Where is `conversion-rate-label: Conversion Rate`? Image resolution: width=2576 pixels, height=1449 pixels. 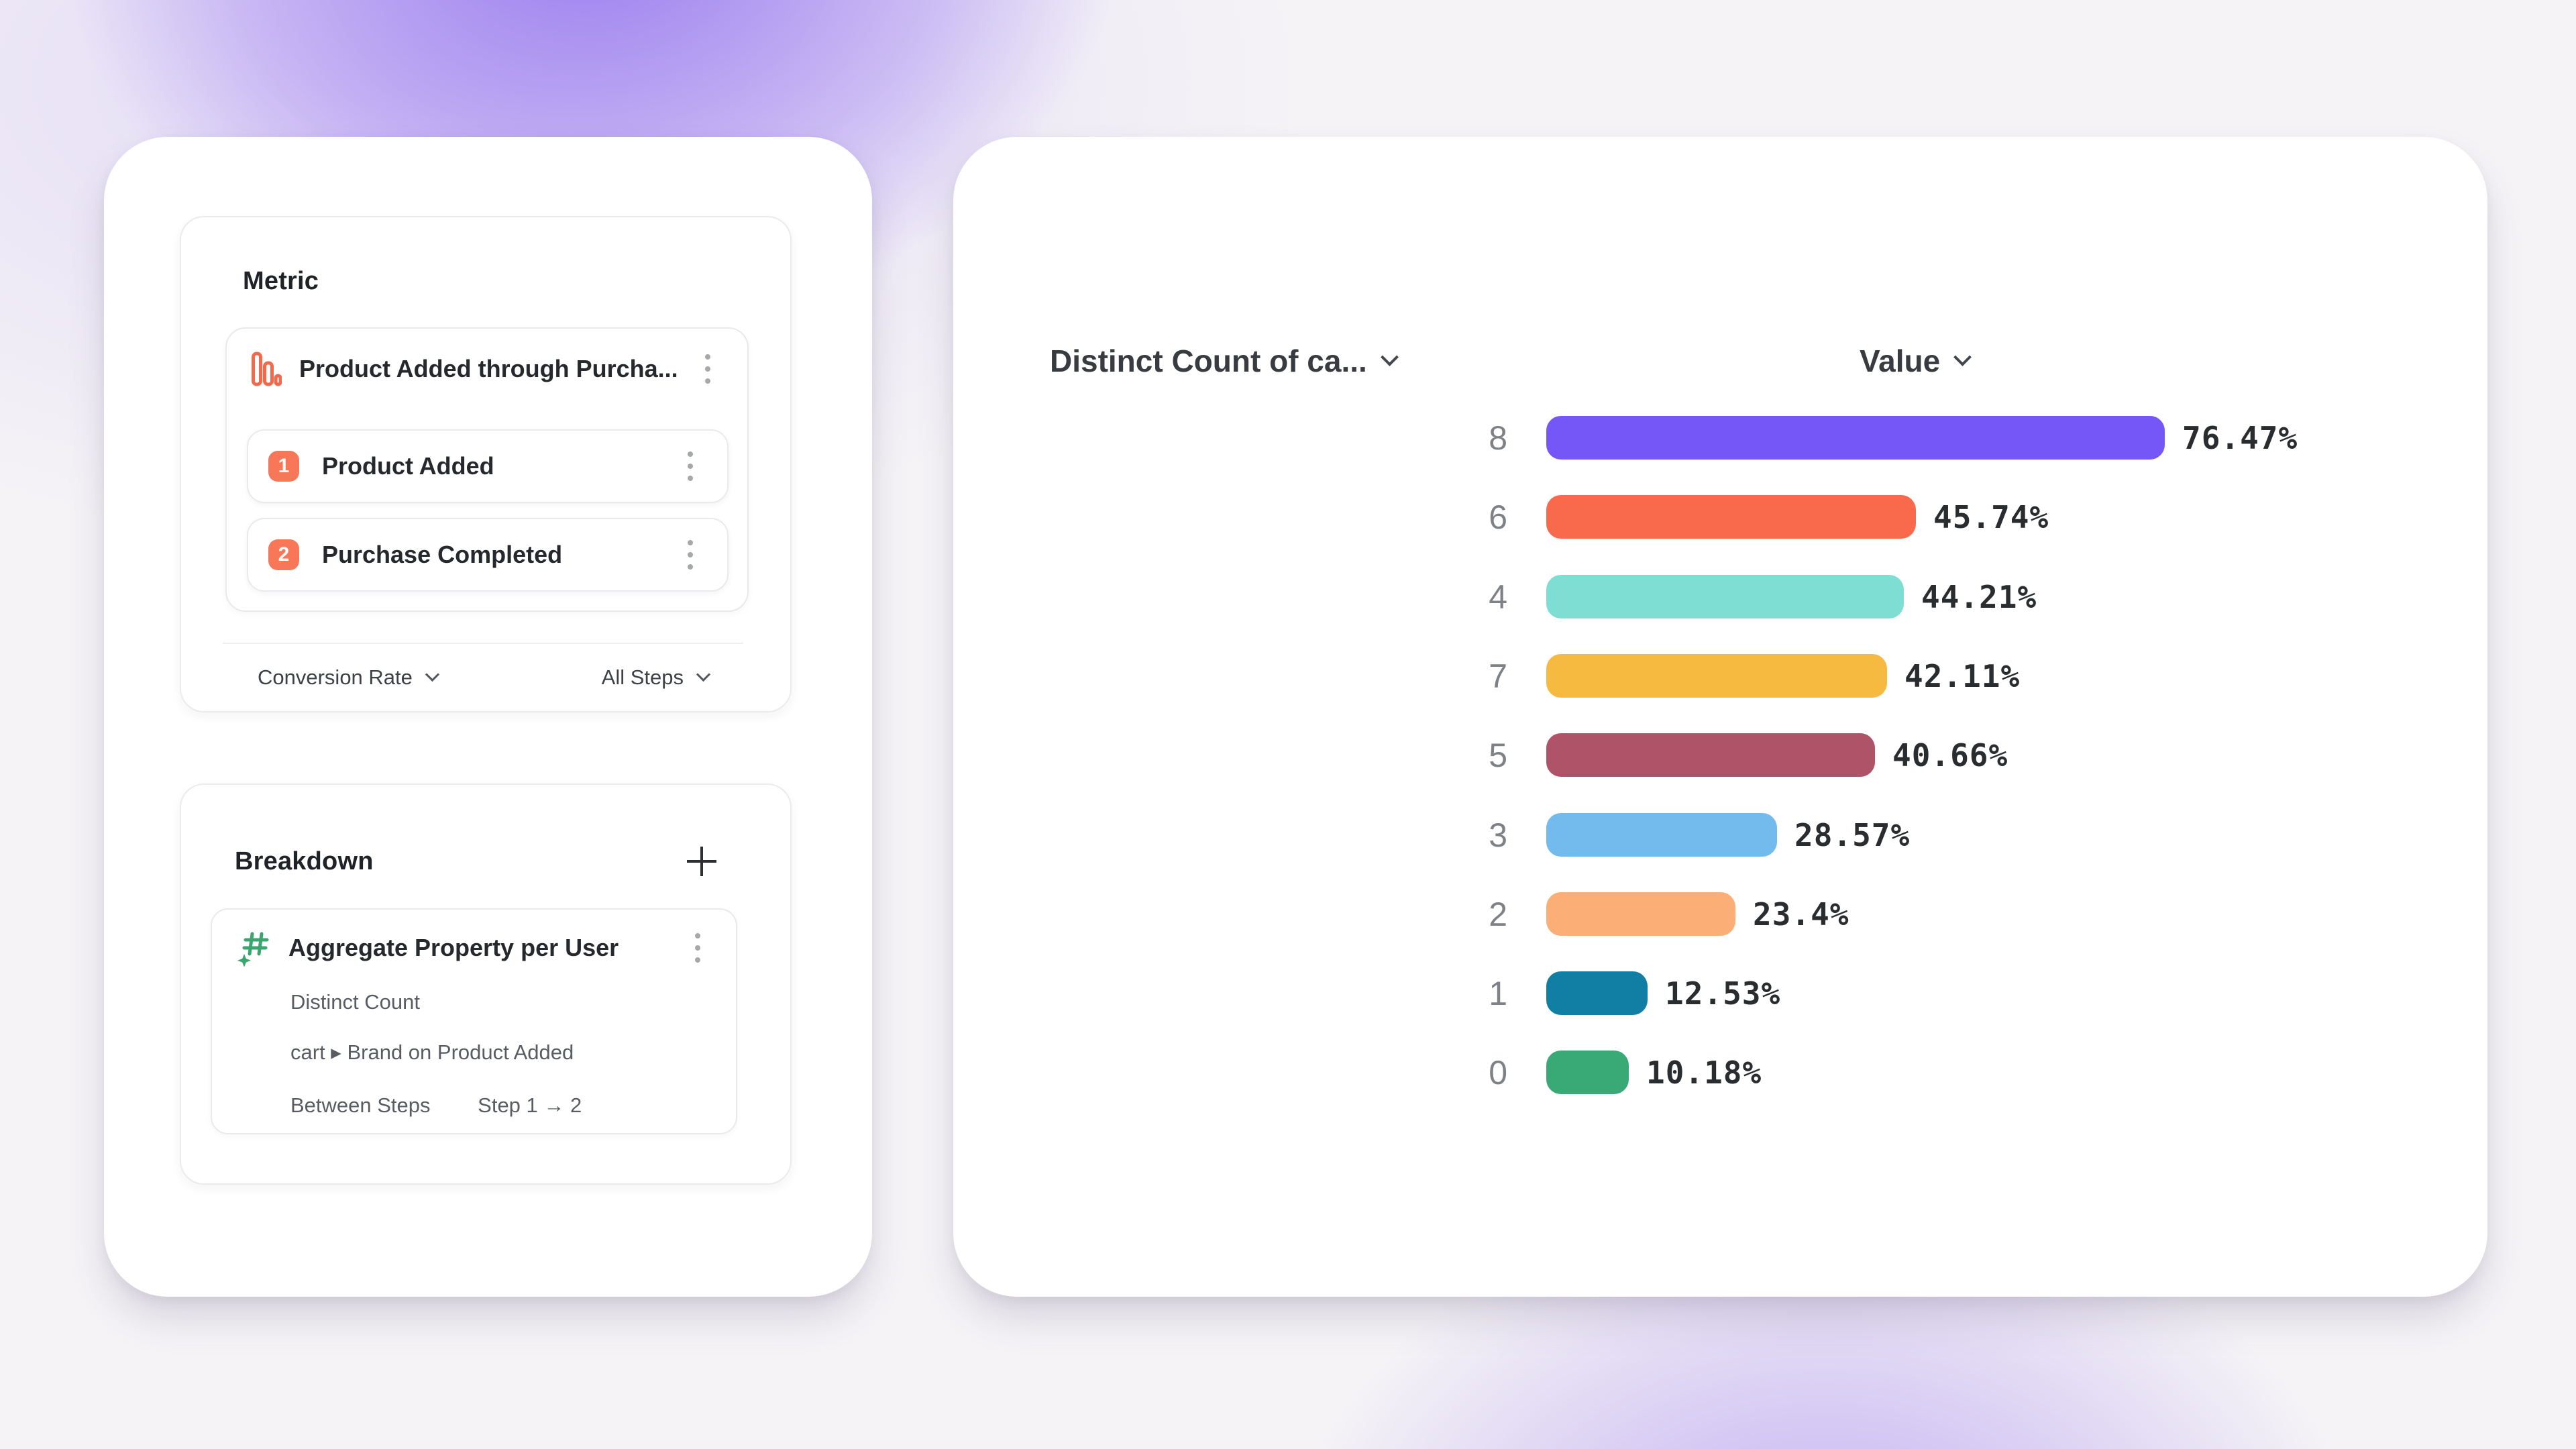 conversion-rate-label: Conversion Rate is located at coordinates (335, 677).